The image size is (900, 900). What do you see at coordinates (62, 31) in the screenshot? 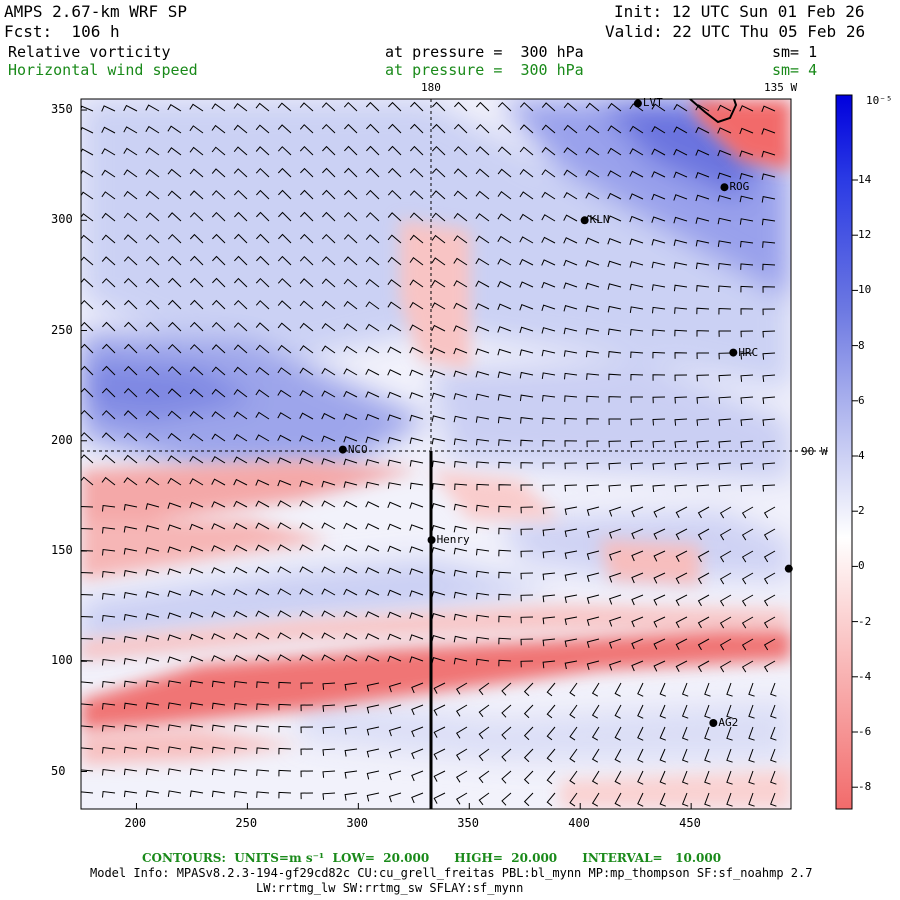
I see `forecast-hour: Fcst: 106 h` at bounding box center [62, 31].